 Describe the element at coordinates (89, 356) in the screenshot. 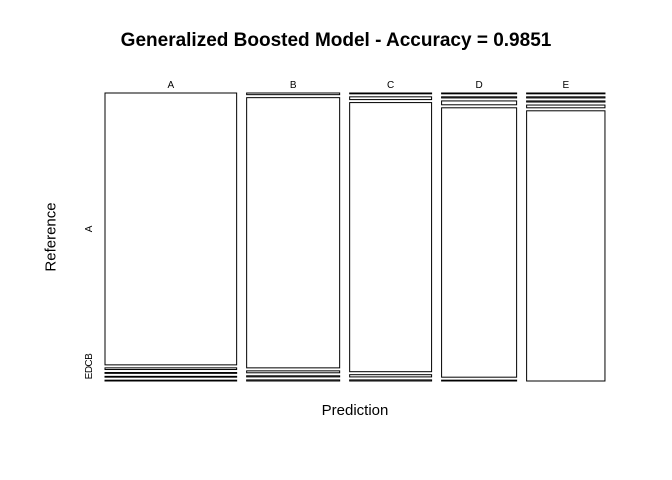

I see `y-category-label: B` at that location.